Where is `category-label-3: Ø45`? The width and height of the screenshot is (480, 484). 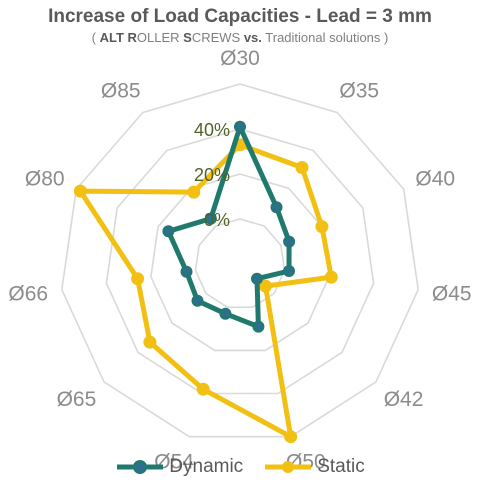
category-label-3: Ø45 is located at coordinates (452, 293).